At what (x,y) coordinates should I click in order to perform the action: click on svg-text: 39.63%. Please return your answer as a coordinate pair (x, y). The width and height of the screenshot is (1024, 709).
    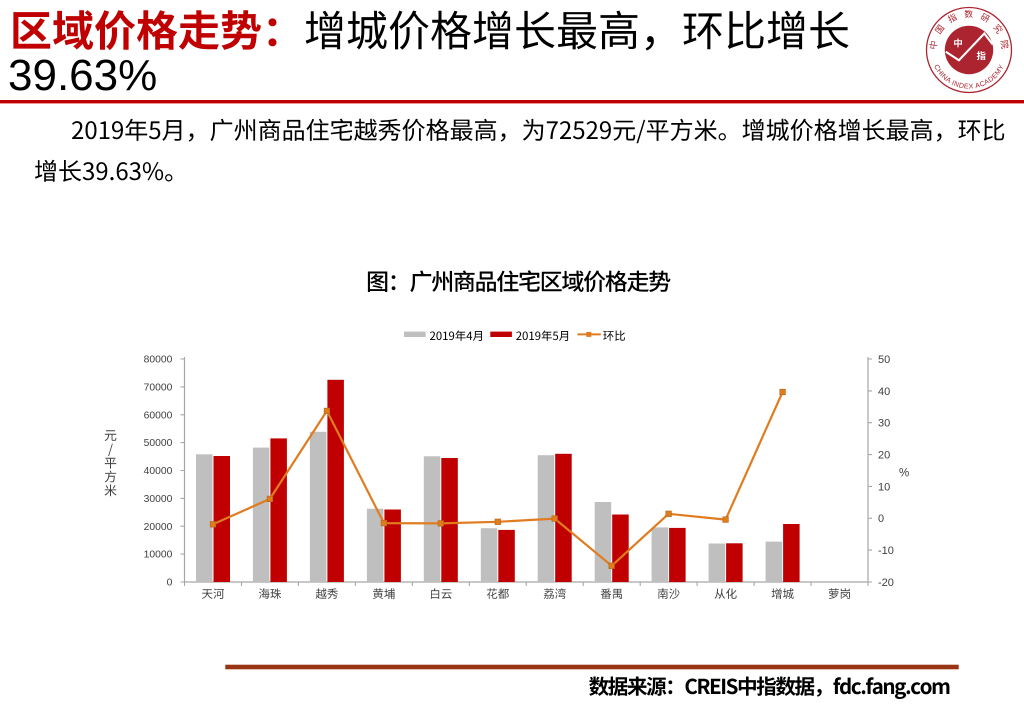
    Looking at the image, I should click on (82, 75).